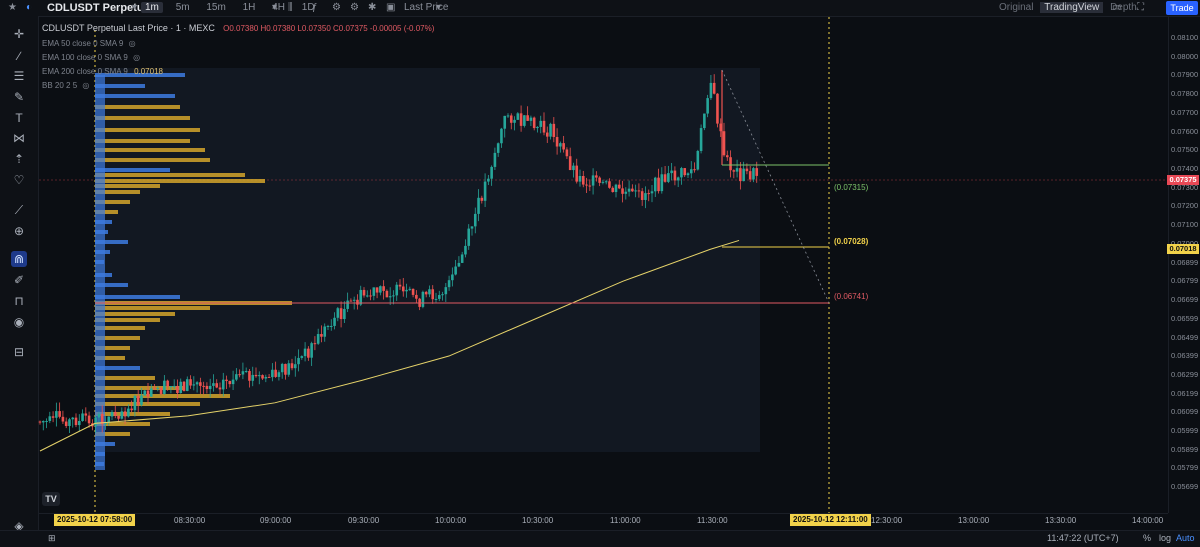 The image size is (1200, 547). What do you see at coordinates (315, 7) in the screenshot?
I see `indicators-icon: ƒ` at bounding box center [315, 7].